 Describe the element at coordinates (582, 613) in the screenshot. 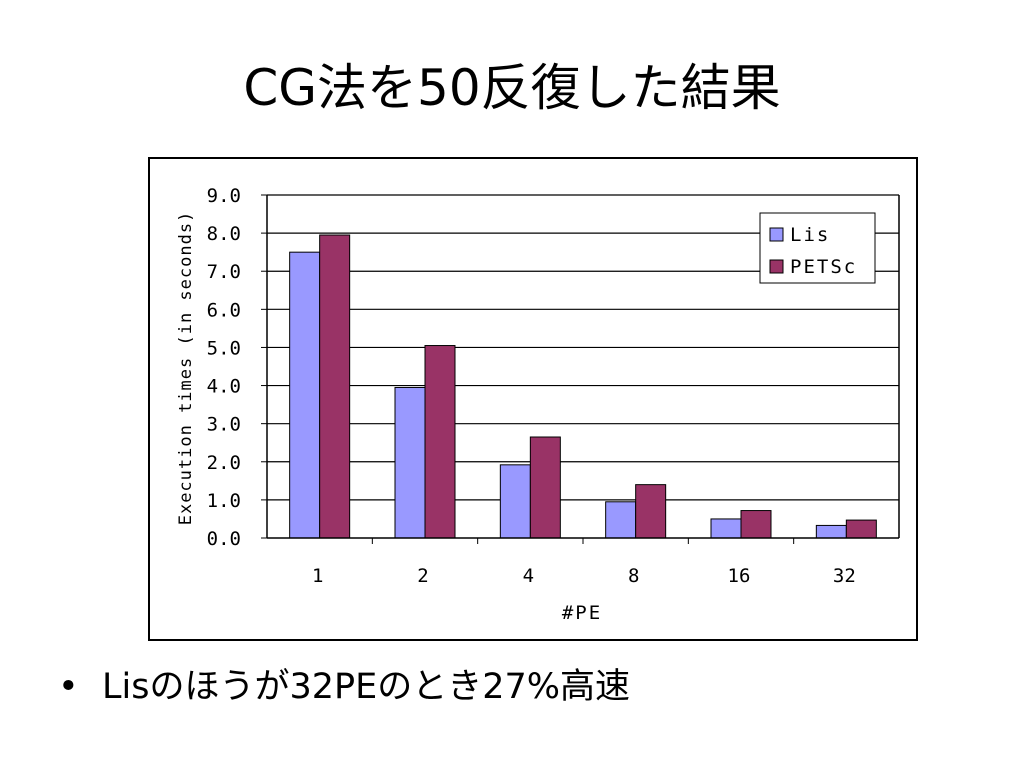

I see `x-axis-label: #PE` at that location.